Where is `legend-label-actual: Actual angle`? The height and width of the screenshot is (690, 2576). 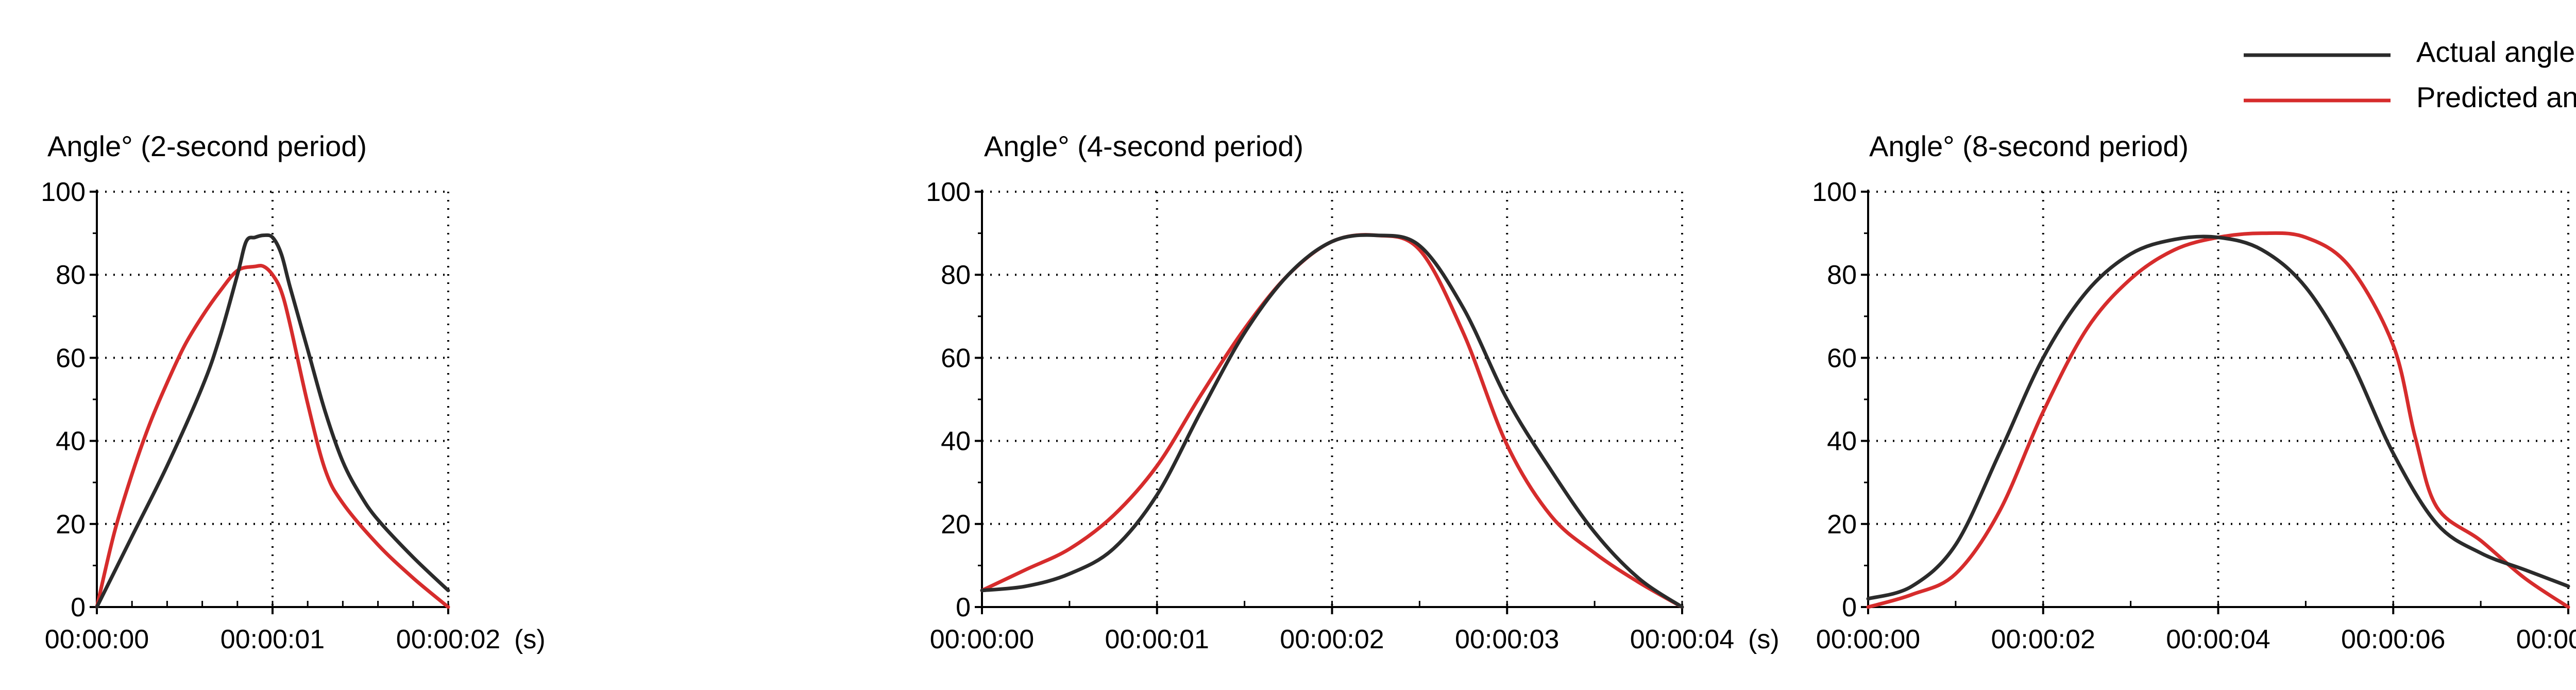
legend-label-actual: Actual angle is located at coordinates (2495, 52).